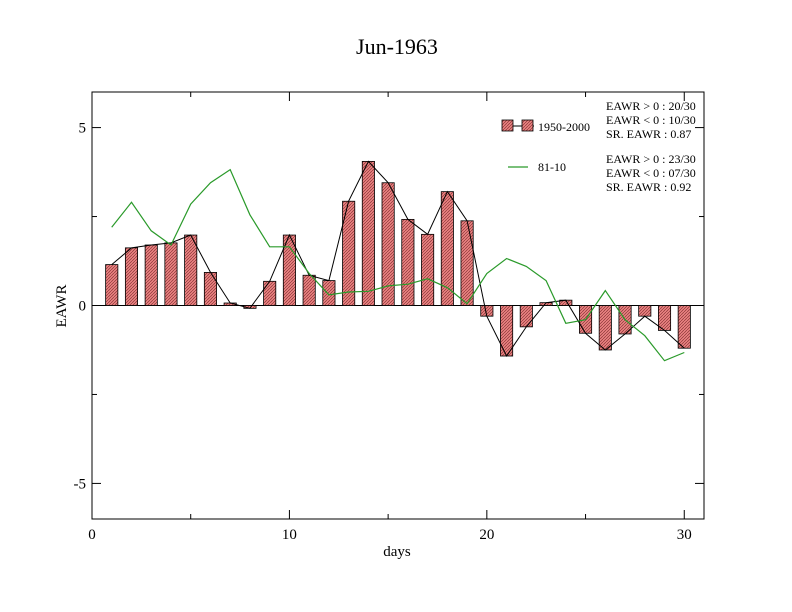  What do you see at coordinates (651, 106) in the screenshot?
I see `stats-text: EAWR > 0 : 20/30` at bounding box center [651, 106].